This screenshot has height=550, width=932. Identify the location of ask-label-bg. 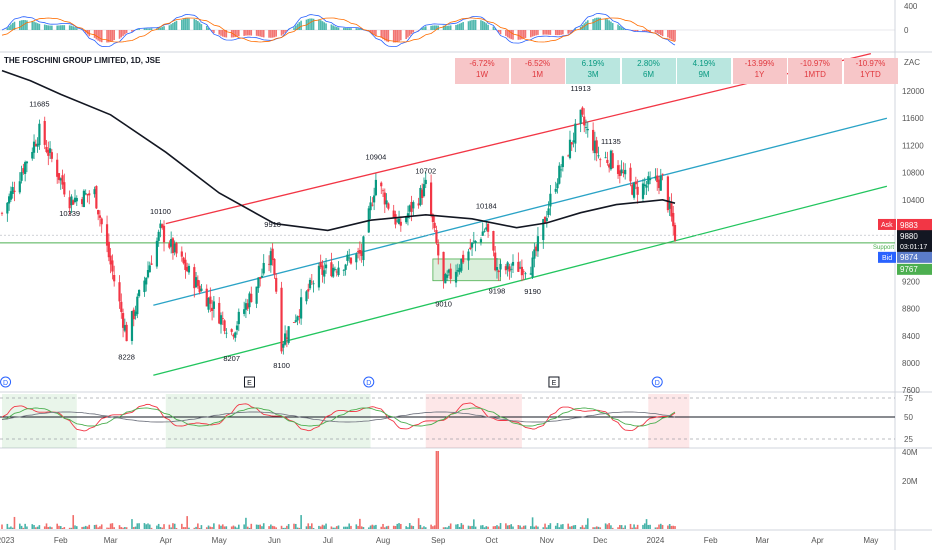
(887, 224).